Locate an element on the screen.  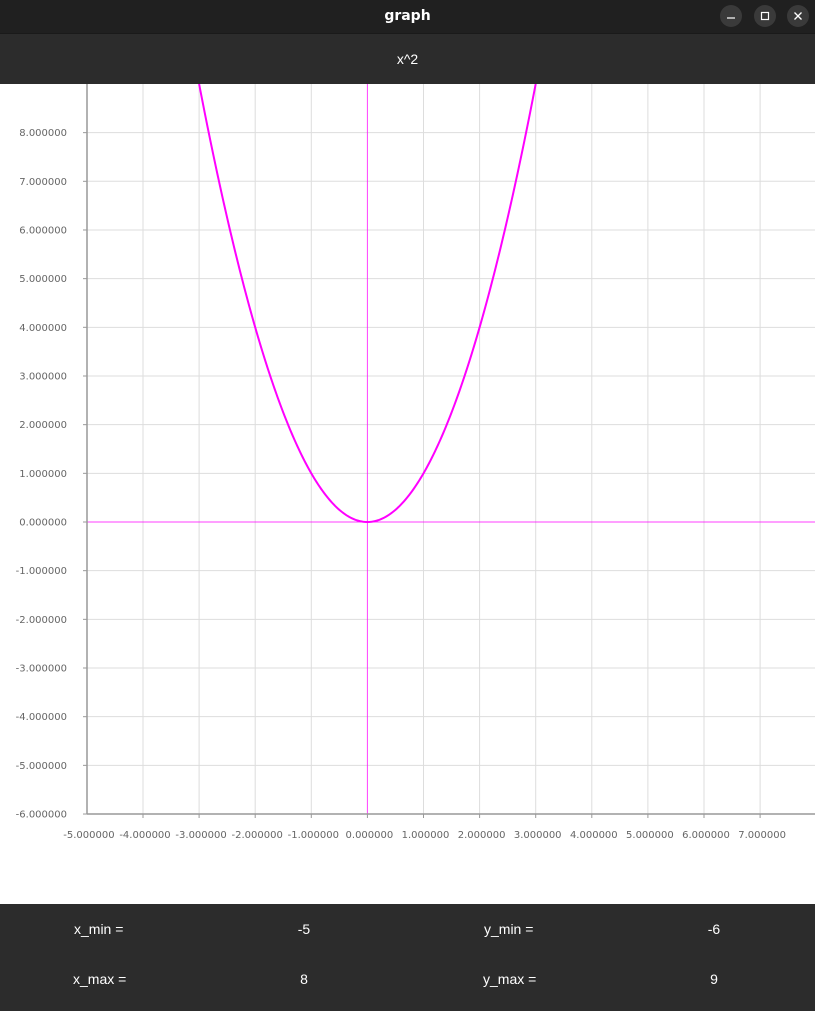
close-icon is located at coordinates (798, 16).